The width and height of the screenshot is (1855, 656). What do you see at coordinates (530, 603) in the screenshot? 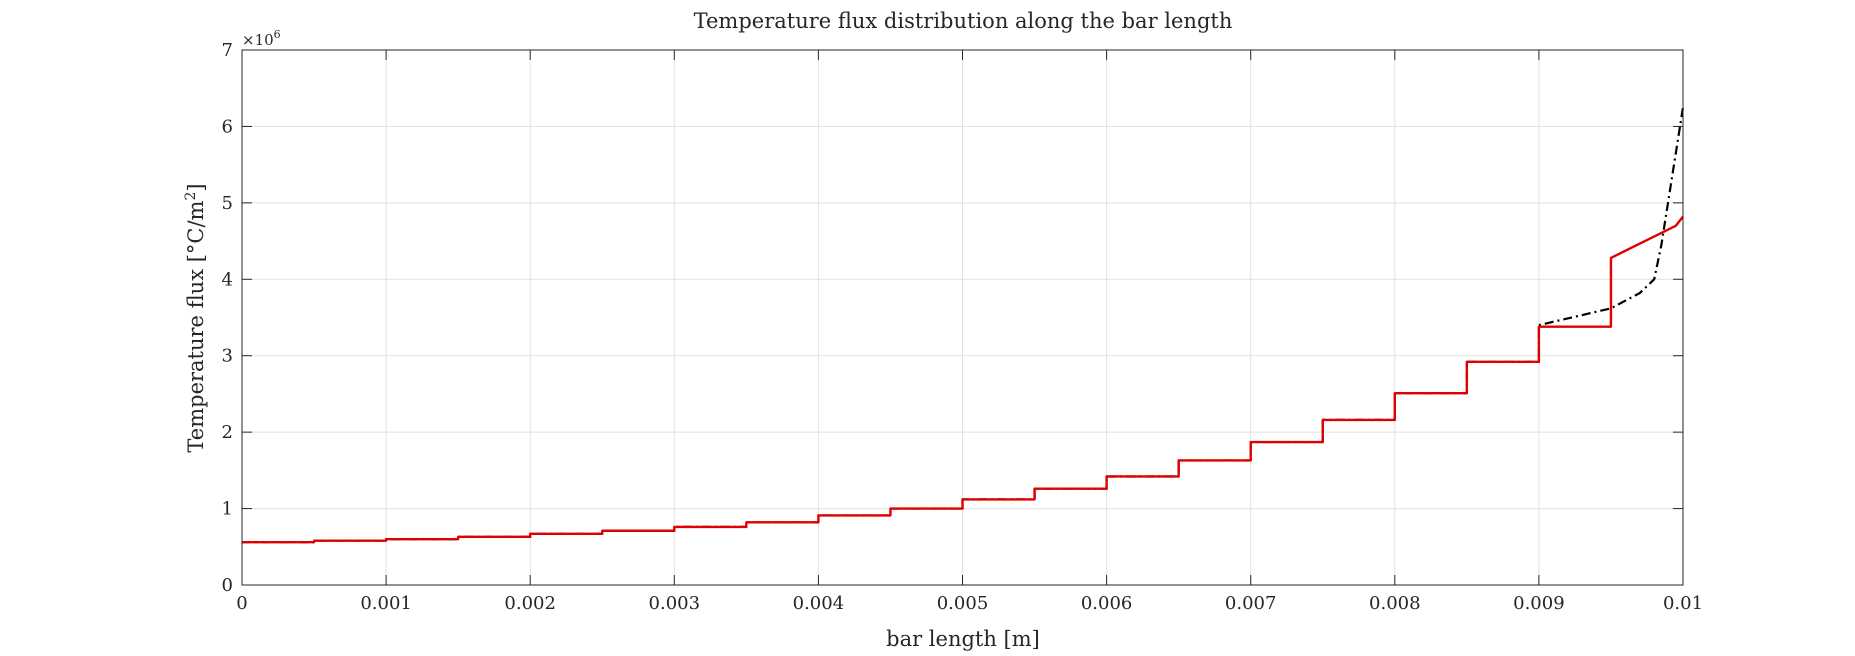
I see `x-tick-label: 0.002` at bounding box center [530, 603].